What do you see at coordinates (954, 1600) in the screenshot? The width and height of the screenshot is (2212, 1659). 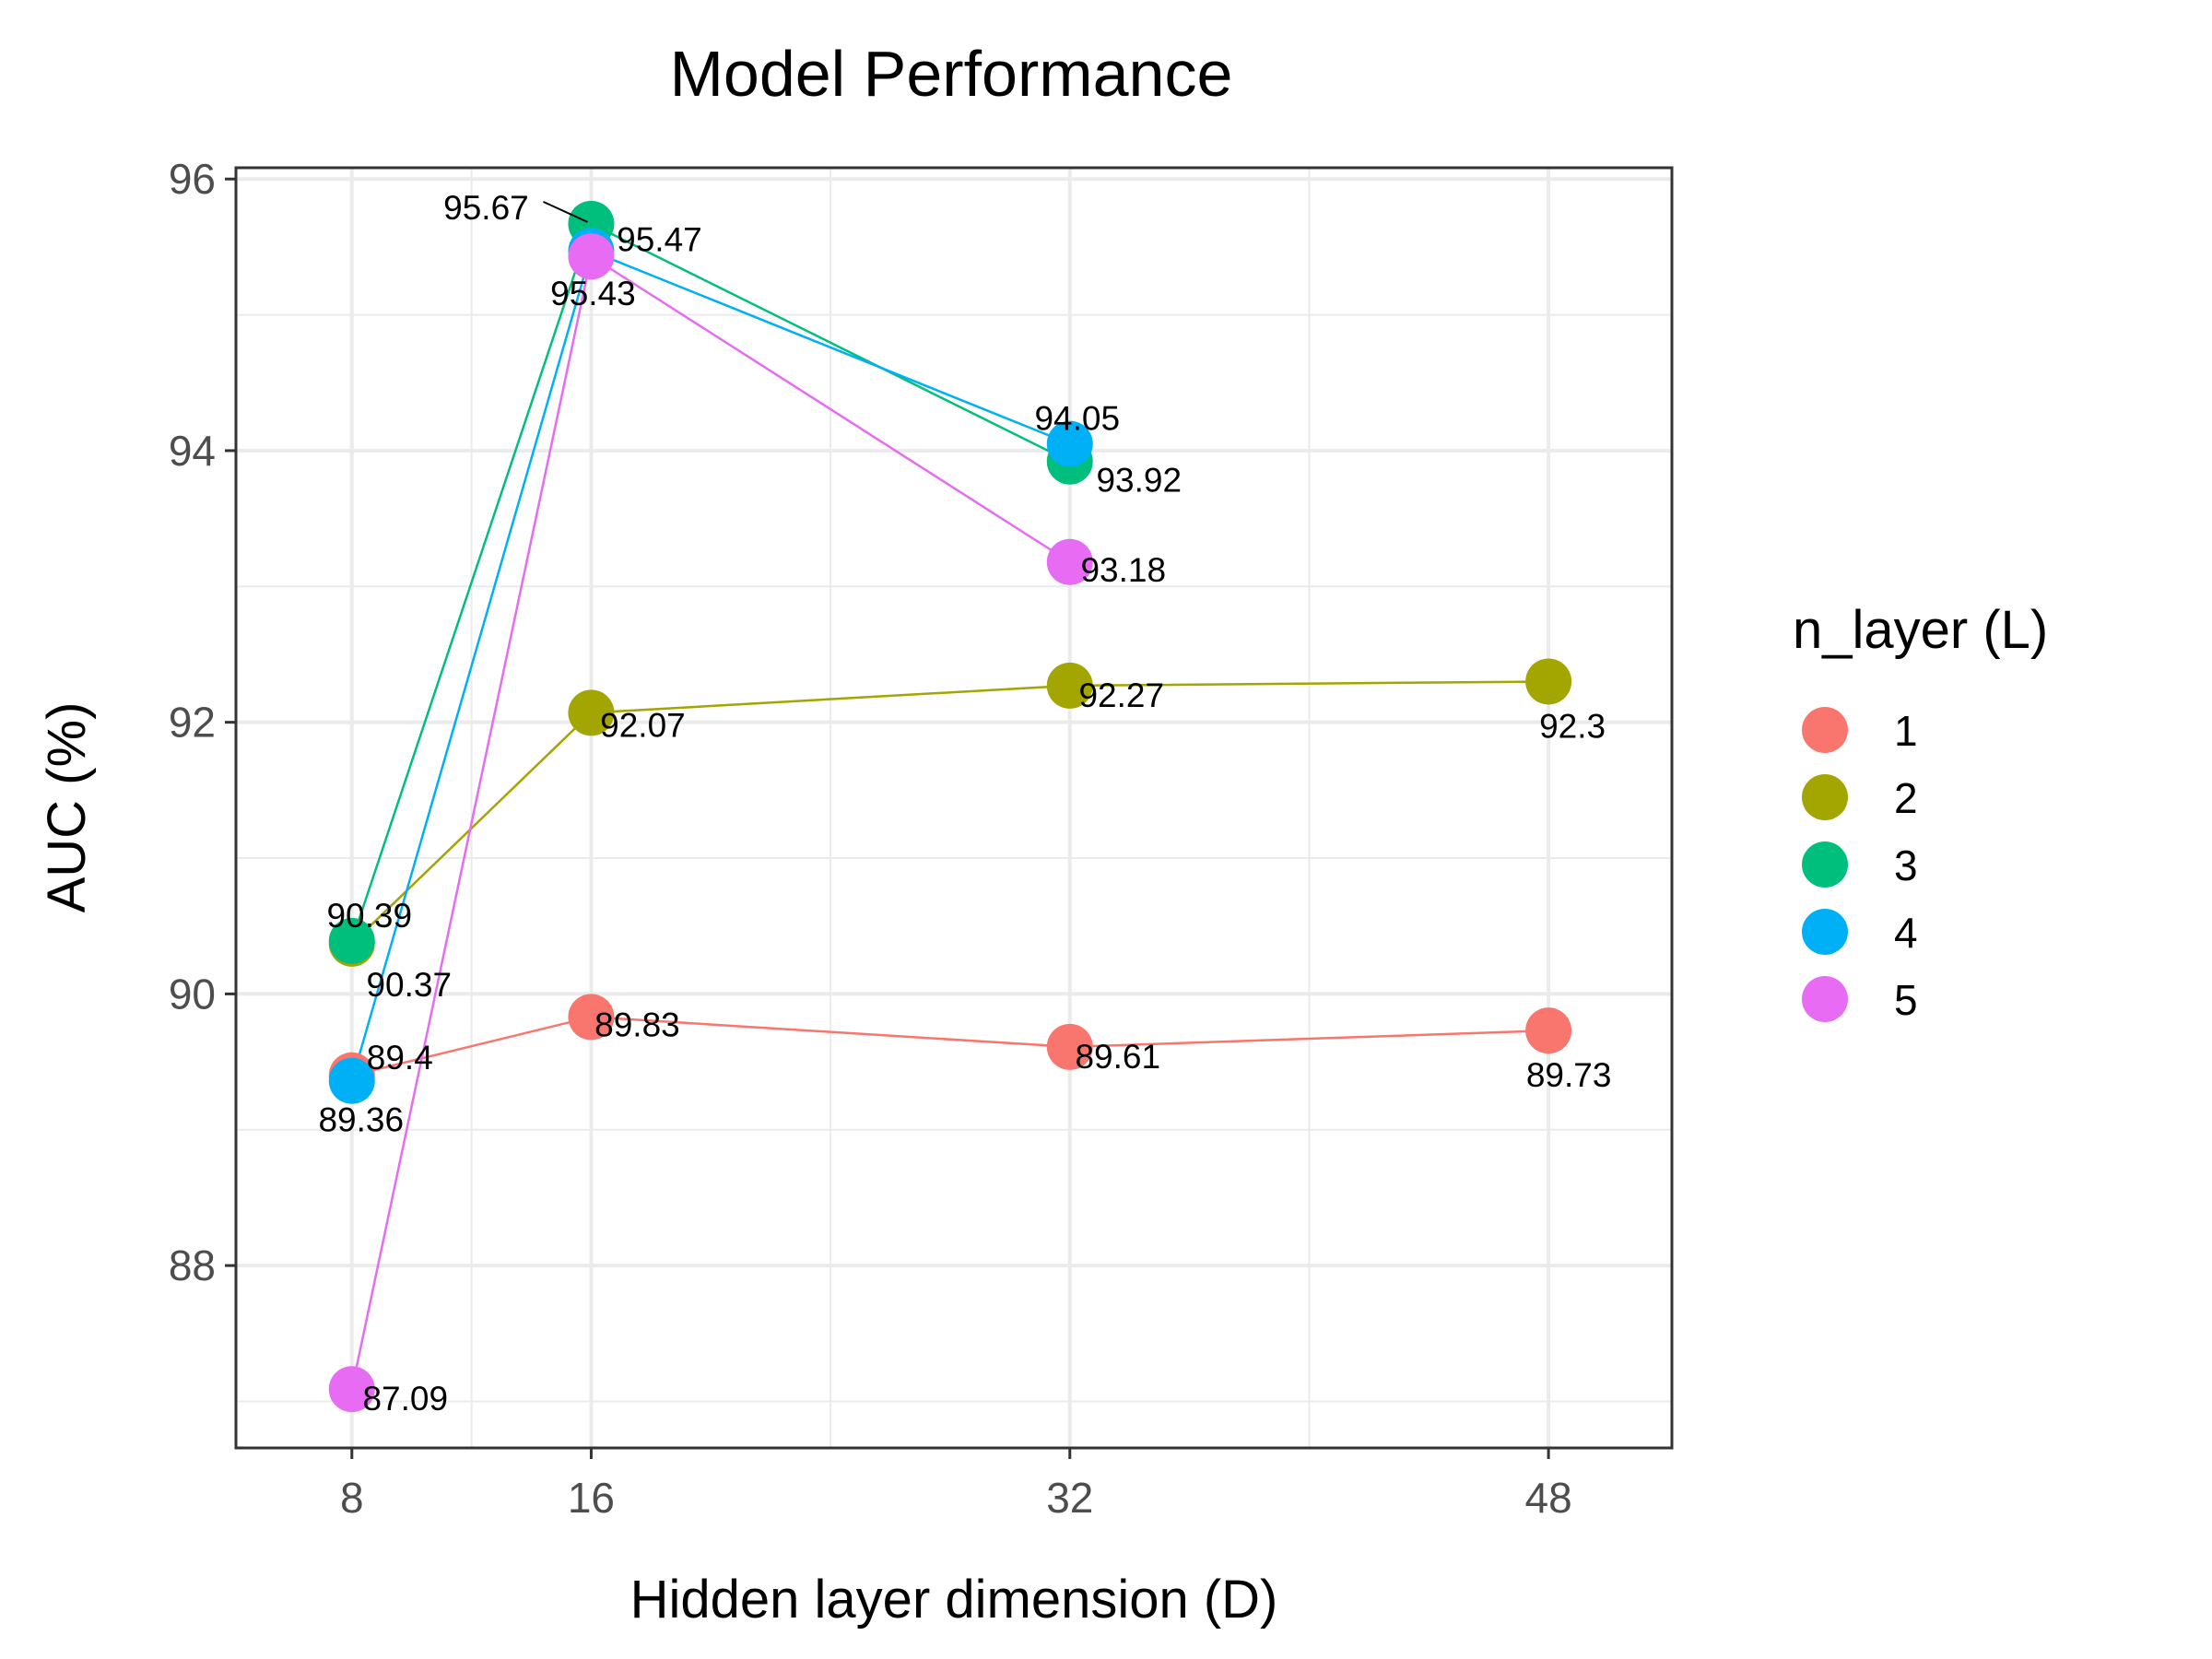 I see `x-axis-title: Hidden layer dimension (D)` at bounding box center [954, 1600].